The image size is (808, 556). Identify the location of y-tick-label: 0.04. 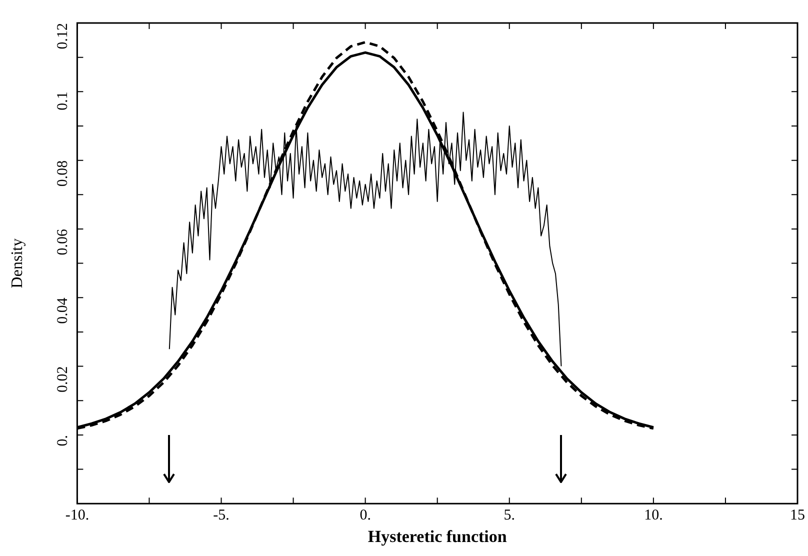
(63, 310).